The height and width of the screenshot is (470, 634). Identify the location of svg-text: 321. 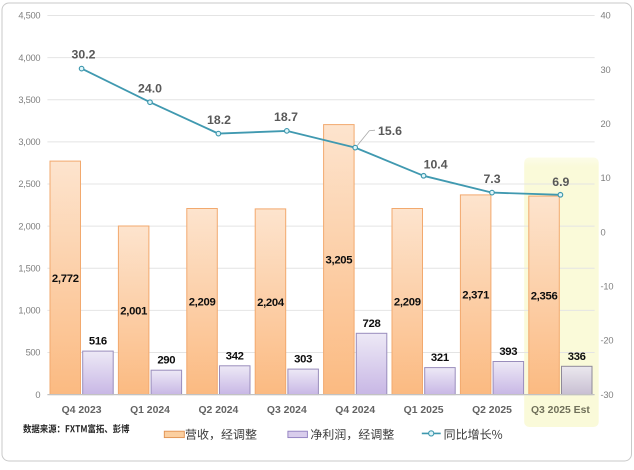
(440, 358).